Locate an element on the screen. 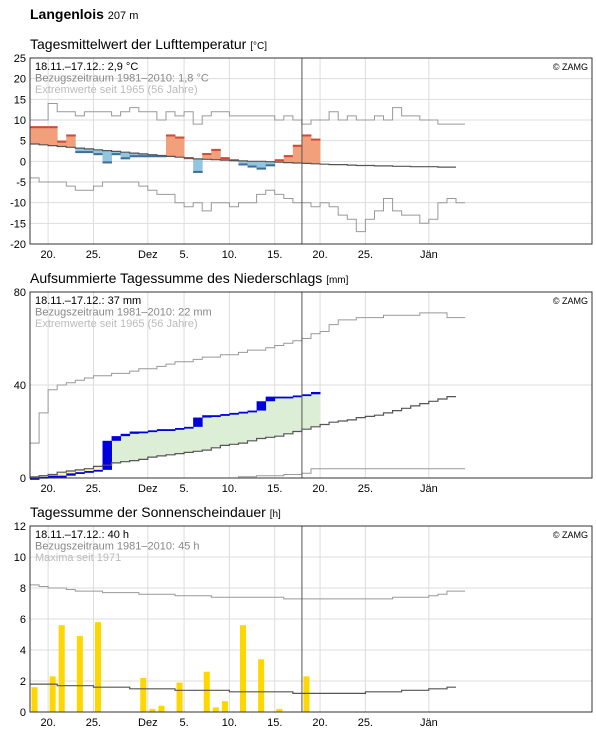 The image size is (596, 730). rain-ytick-2: 80 is located at coordinates (20, 293).